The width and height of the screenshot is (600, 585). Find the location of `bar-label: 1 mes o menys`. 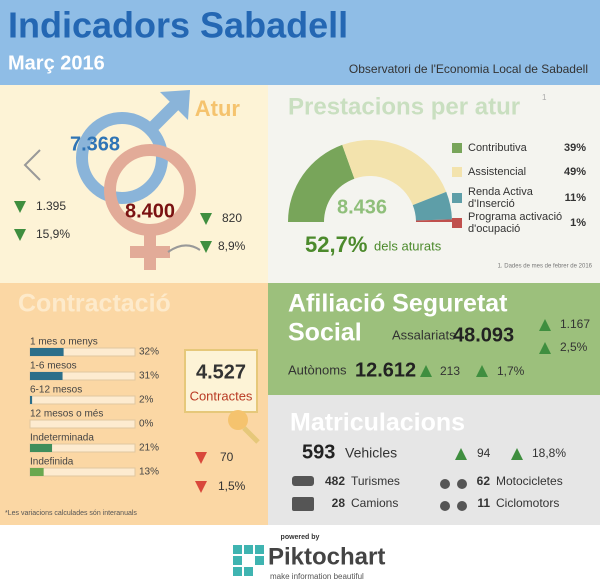

bar-label: 1 mes o menys is located at coordinates (64, 342).